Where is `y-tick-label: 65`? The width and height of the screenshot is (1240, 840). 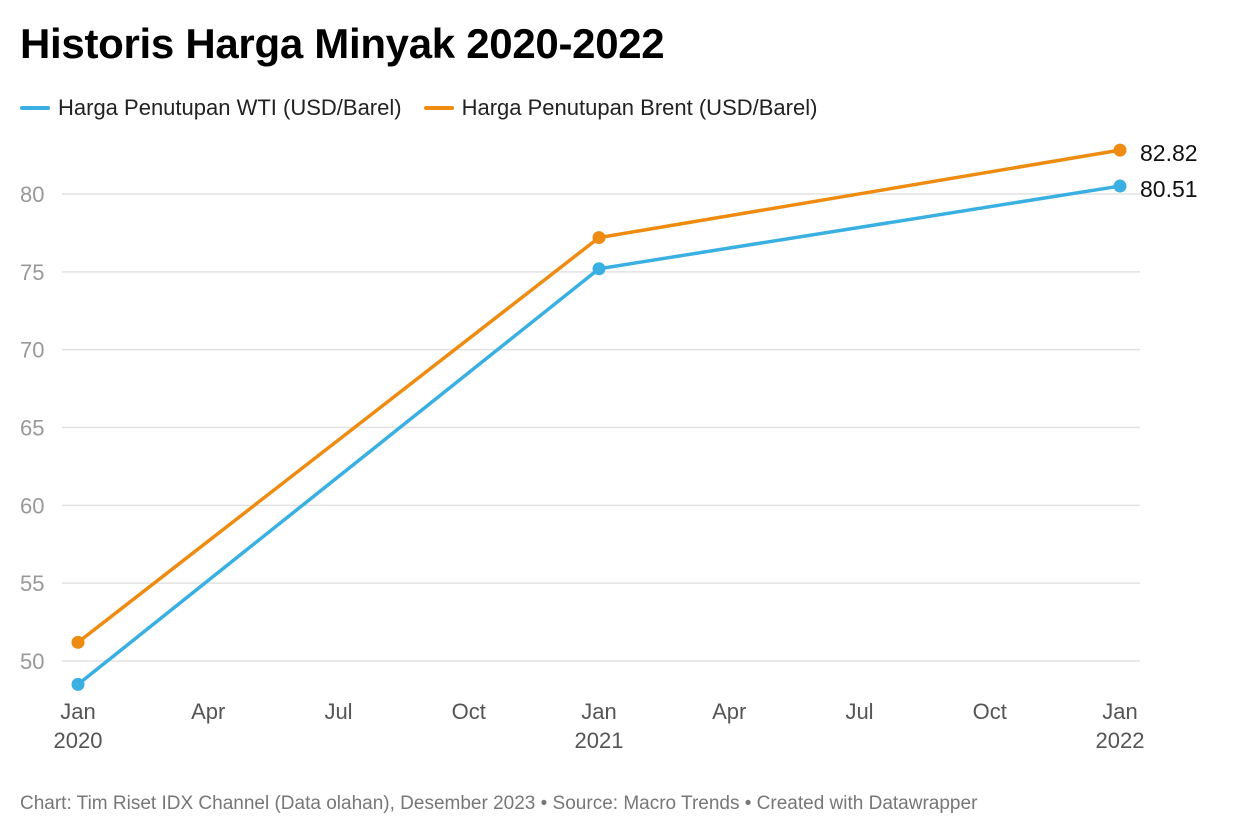 y-tick-label: 65 is located at coordinates (32, 428).